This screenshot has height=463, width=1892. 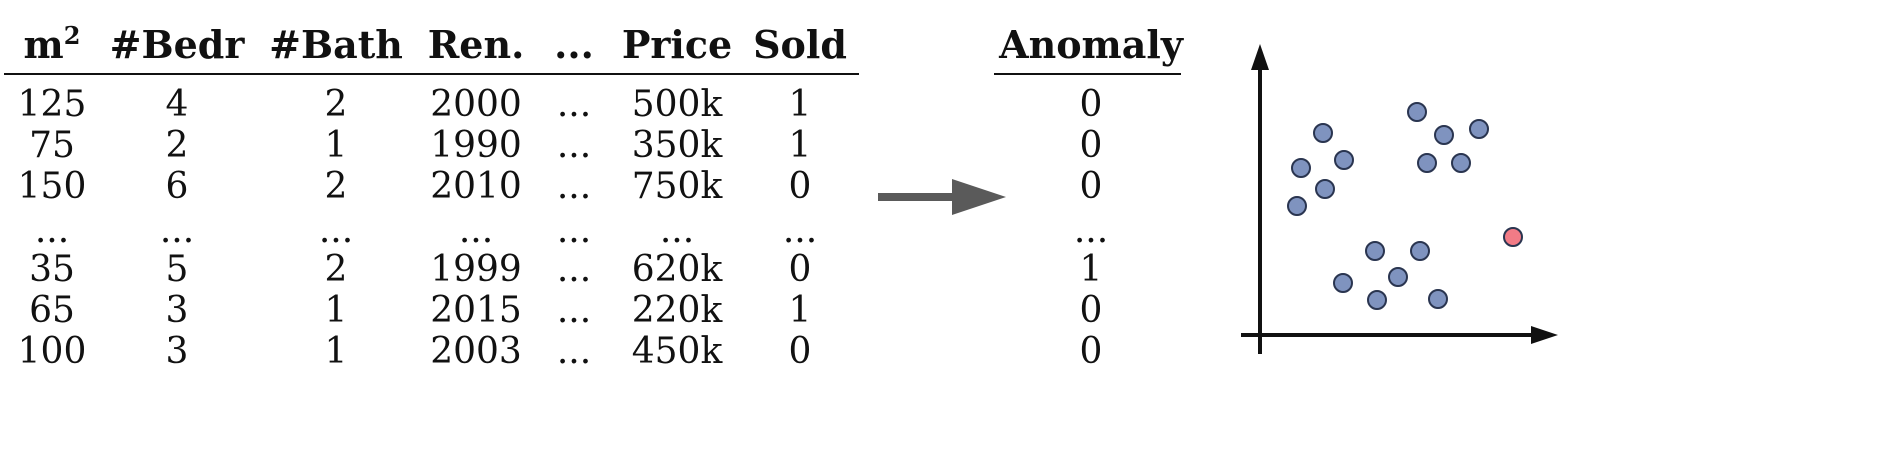 I want to click on table-cell: 1999, so click(x=476, y=269).